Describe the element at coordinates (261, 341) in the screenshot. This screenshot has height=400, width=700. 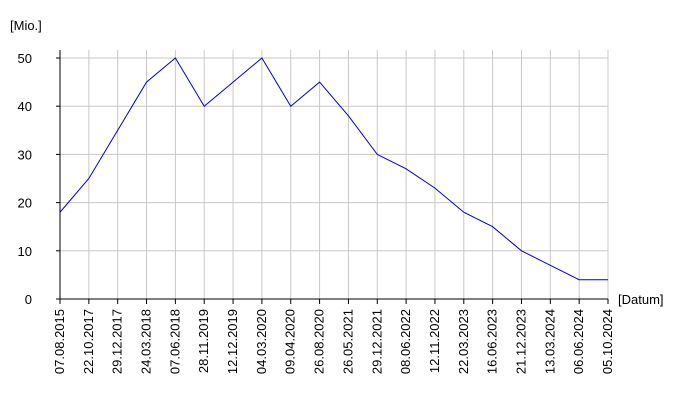
I see `x-tick-label: 04.03.2020` at that location.